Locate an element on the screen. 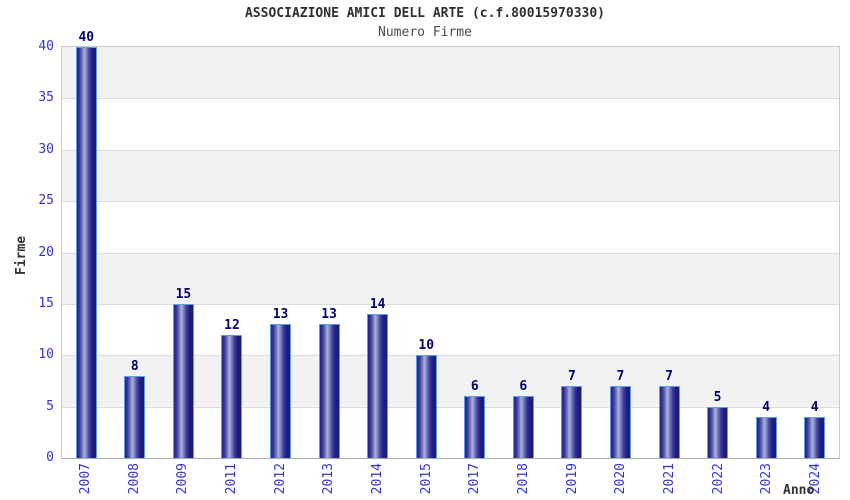  x-tick-label-2014: 2014 is located at coordinates (377, 478).